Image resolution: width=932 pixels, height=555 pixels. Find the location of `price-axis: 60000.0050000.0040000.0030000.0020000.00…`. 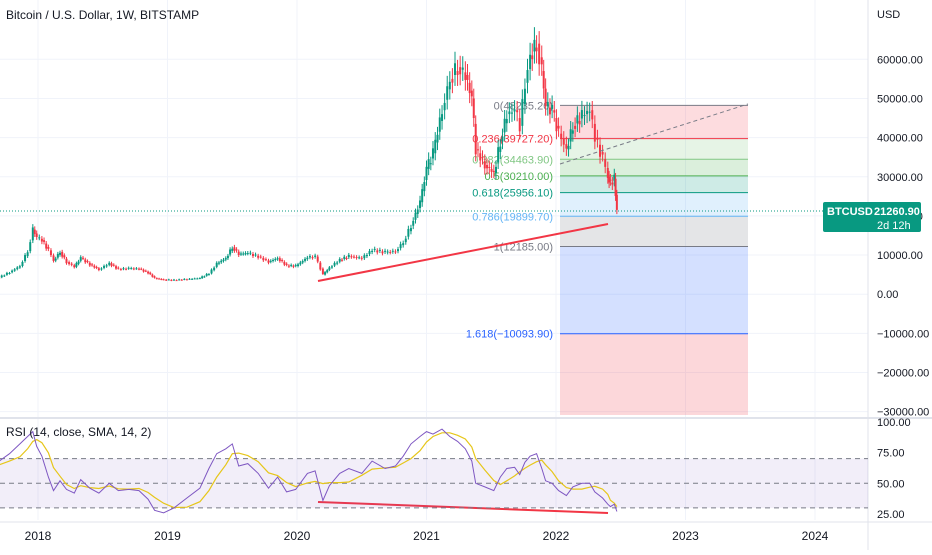

price-axis: 60000.0050000.0040000.0030000.0020000.00… is located at coordinates (903, 236).